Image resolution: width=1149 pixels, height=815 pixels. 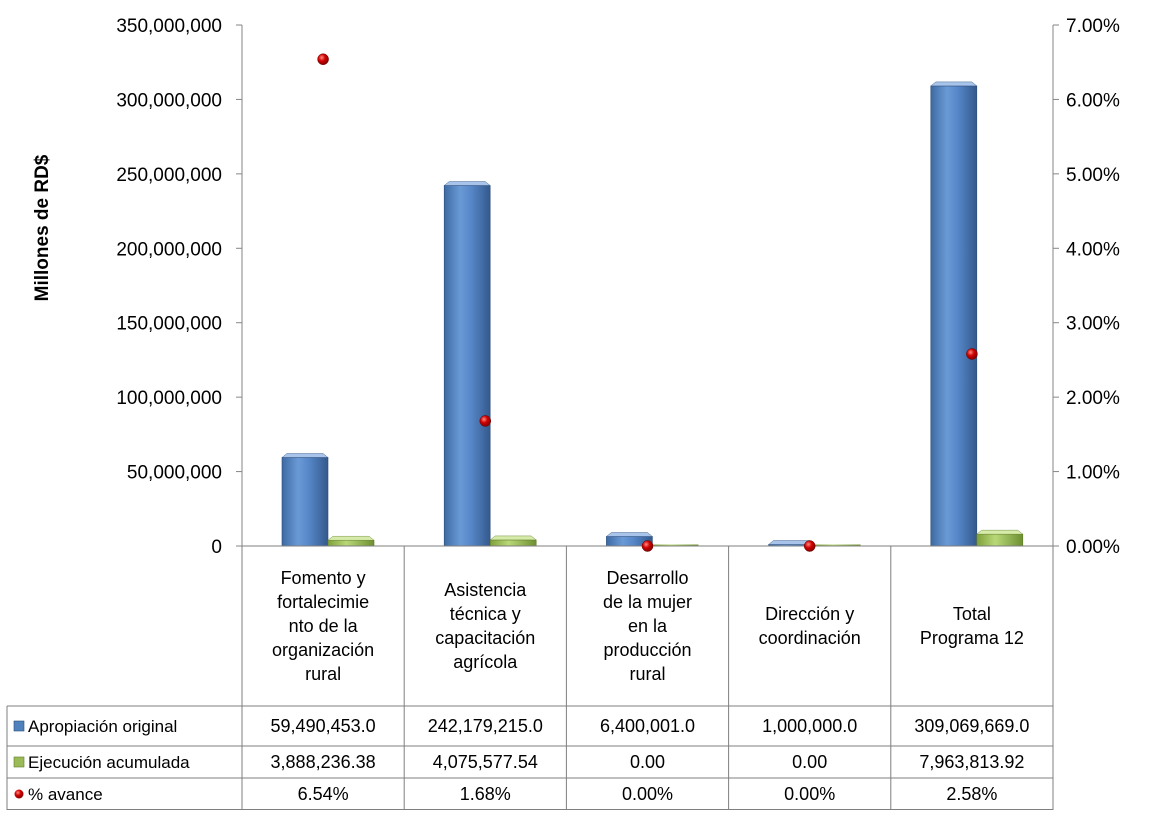 I want to click on table-cell: 59,490,453.0, so click(x=323, y=726).